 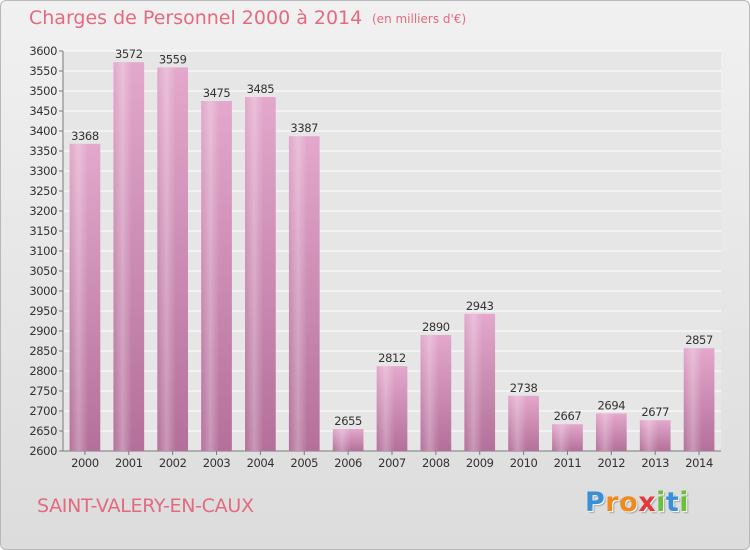 I want to click on data-label: 3572, so click(x=129, y=54).